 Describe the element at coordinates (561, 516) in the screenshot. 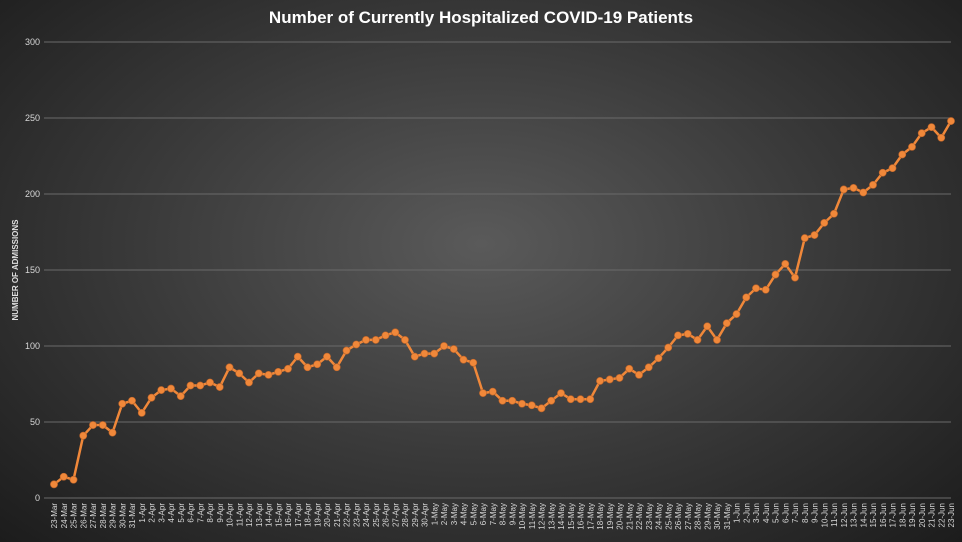

I see `x-tick-label: 14-May` at that location.